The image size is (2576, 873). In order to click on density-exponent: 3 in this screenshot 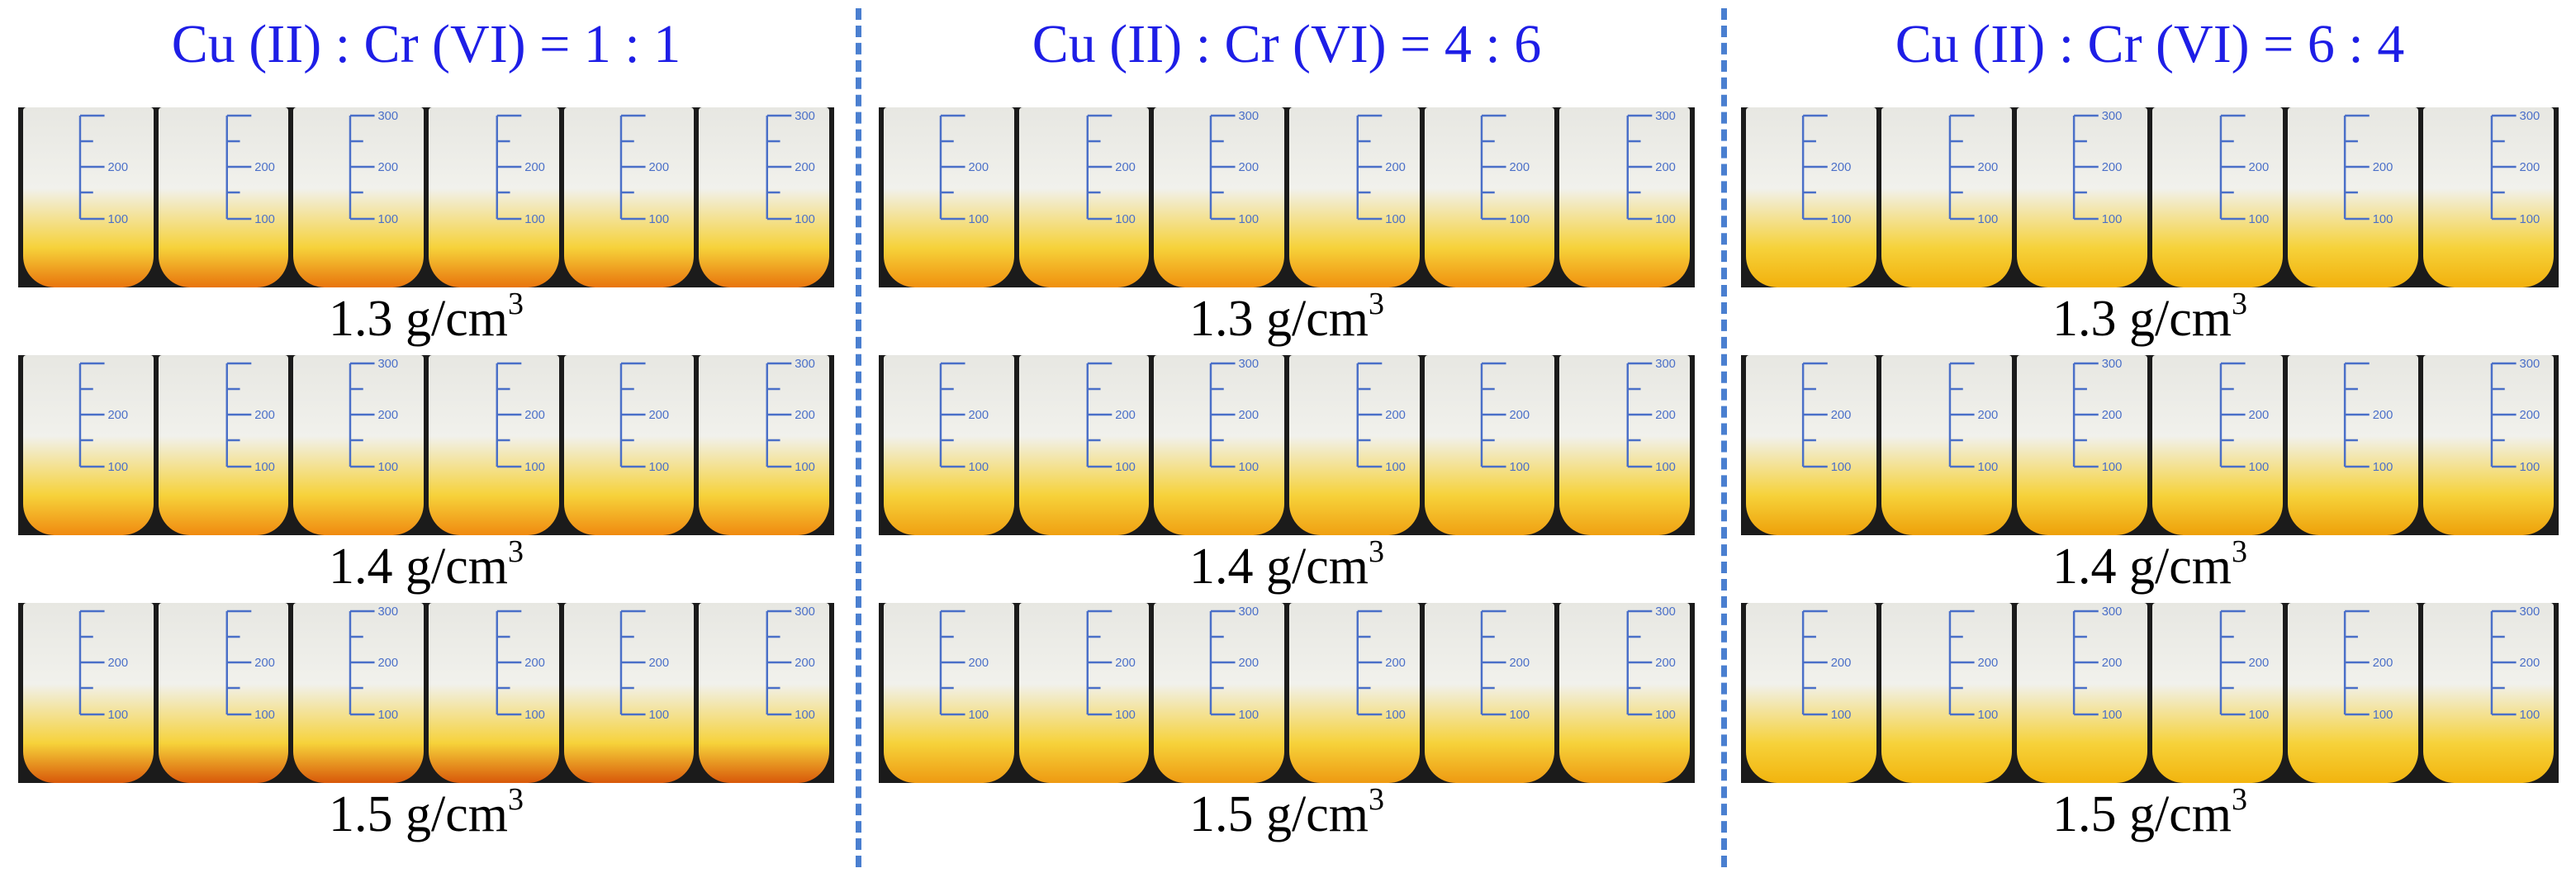, I will do `click(515, 551)`.